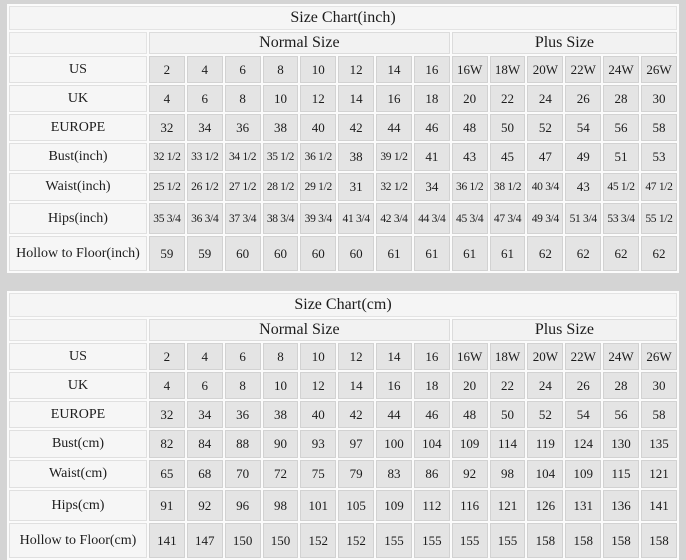 The image size is (686, 560). Describe the element at coordinates (167, 474) in the screenshot. I see `size-value-cell: 65` at that location.